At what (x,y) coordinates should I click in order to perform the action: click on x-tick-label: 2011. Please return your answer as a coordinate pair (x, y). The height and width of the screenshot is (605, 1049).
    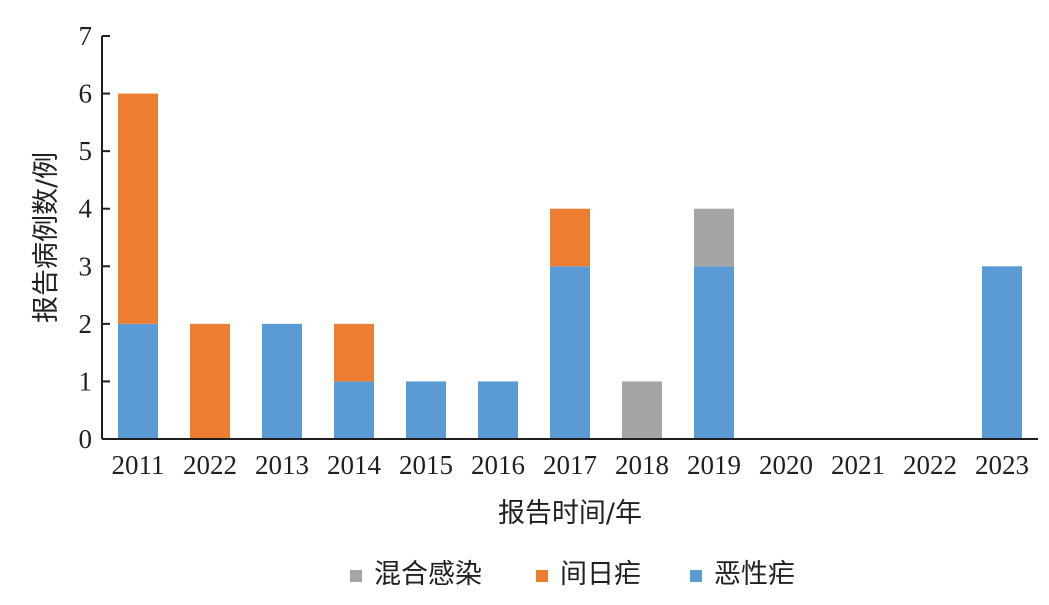
    Looking at the image, I should click on (138, 465).